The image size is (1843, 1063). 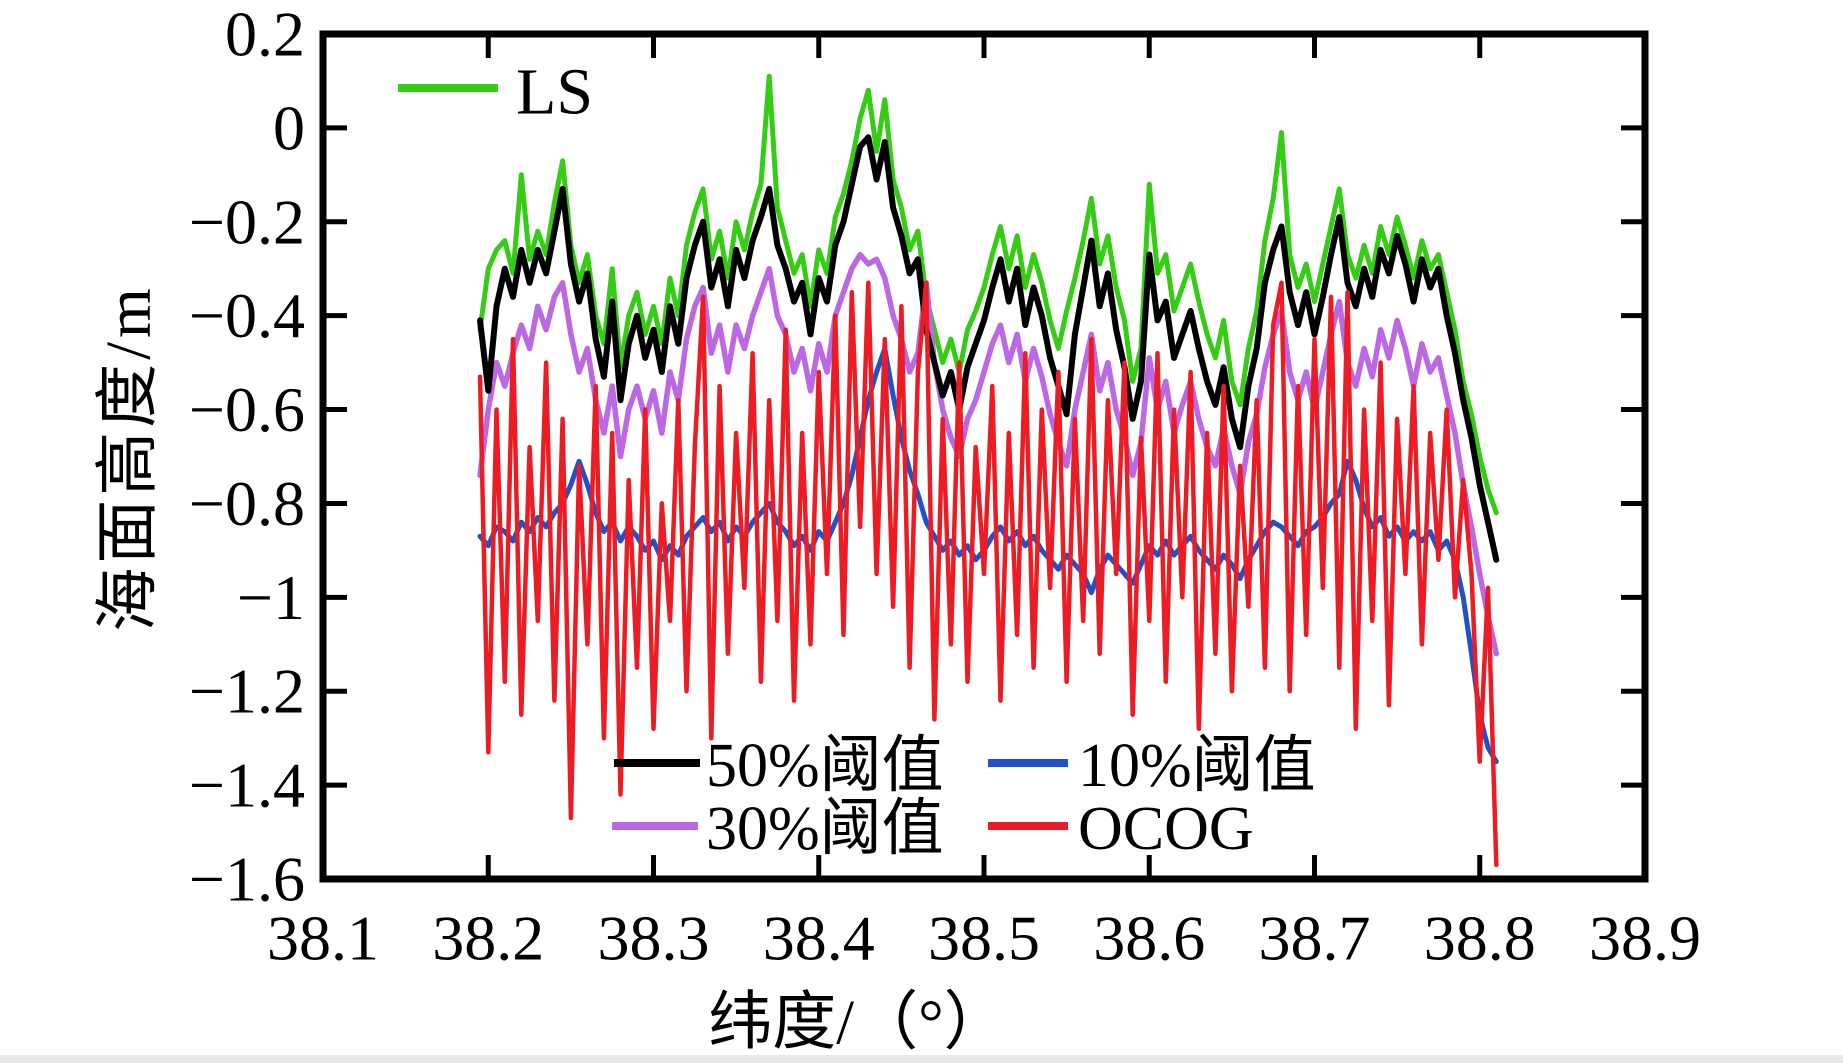 What do you see at coordinates (495, 92) in the screenshot?
I see `legend-ls: LS` at bounding box center [495, 92].